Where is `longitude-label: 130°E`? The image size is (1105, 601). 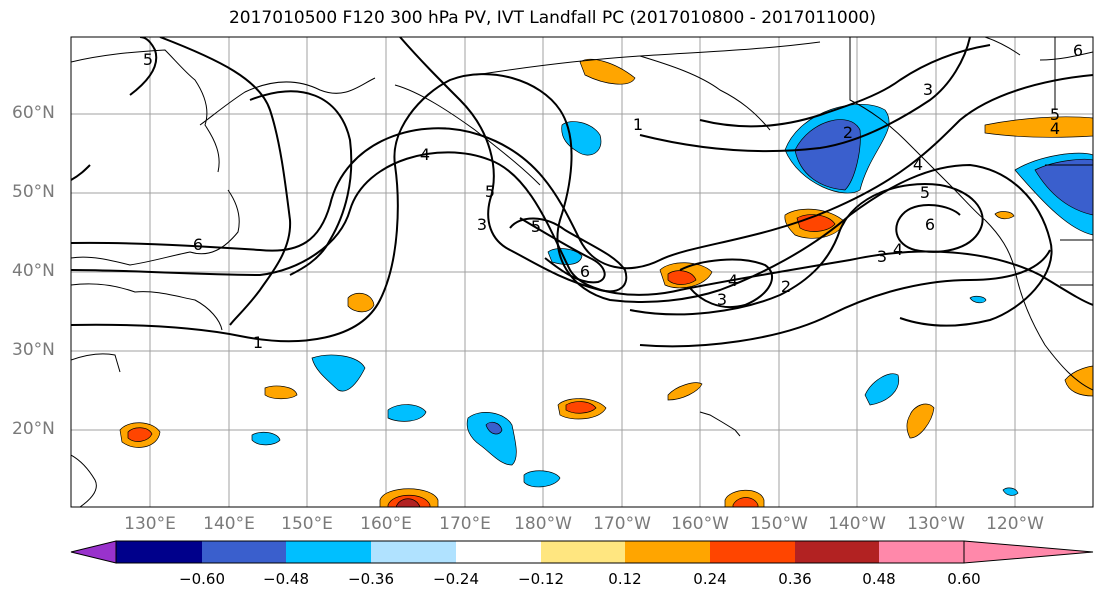 longitude-label: 130°E is located at coordinates (150, 524).